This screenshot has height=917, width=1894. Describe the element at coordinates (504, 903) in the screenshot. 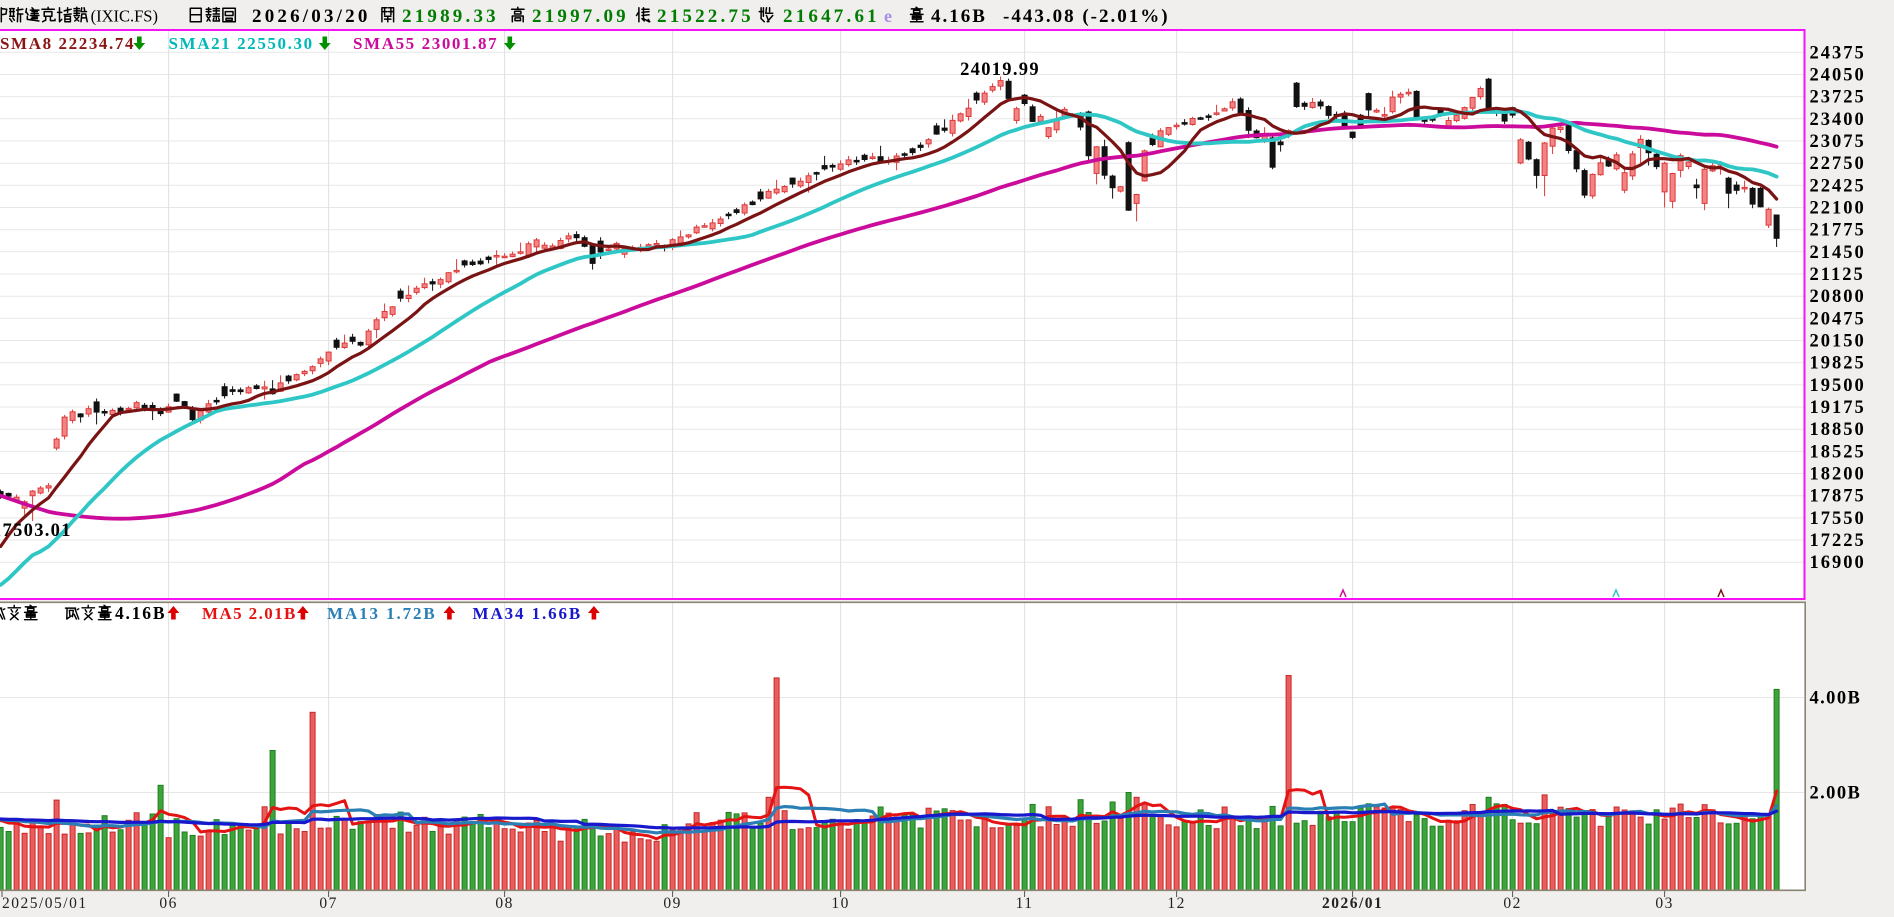

I see `svg-text: 08` at that location.